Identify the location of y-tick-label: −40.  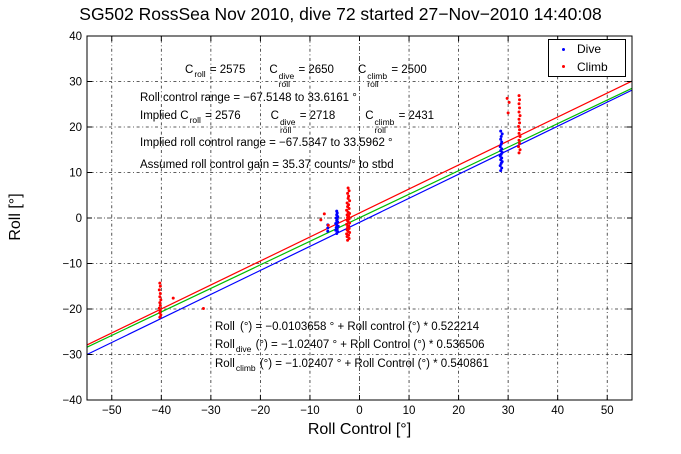
(72, 401).